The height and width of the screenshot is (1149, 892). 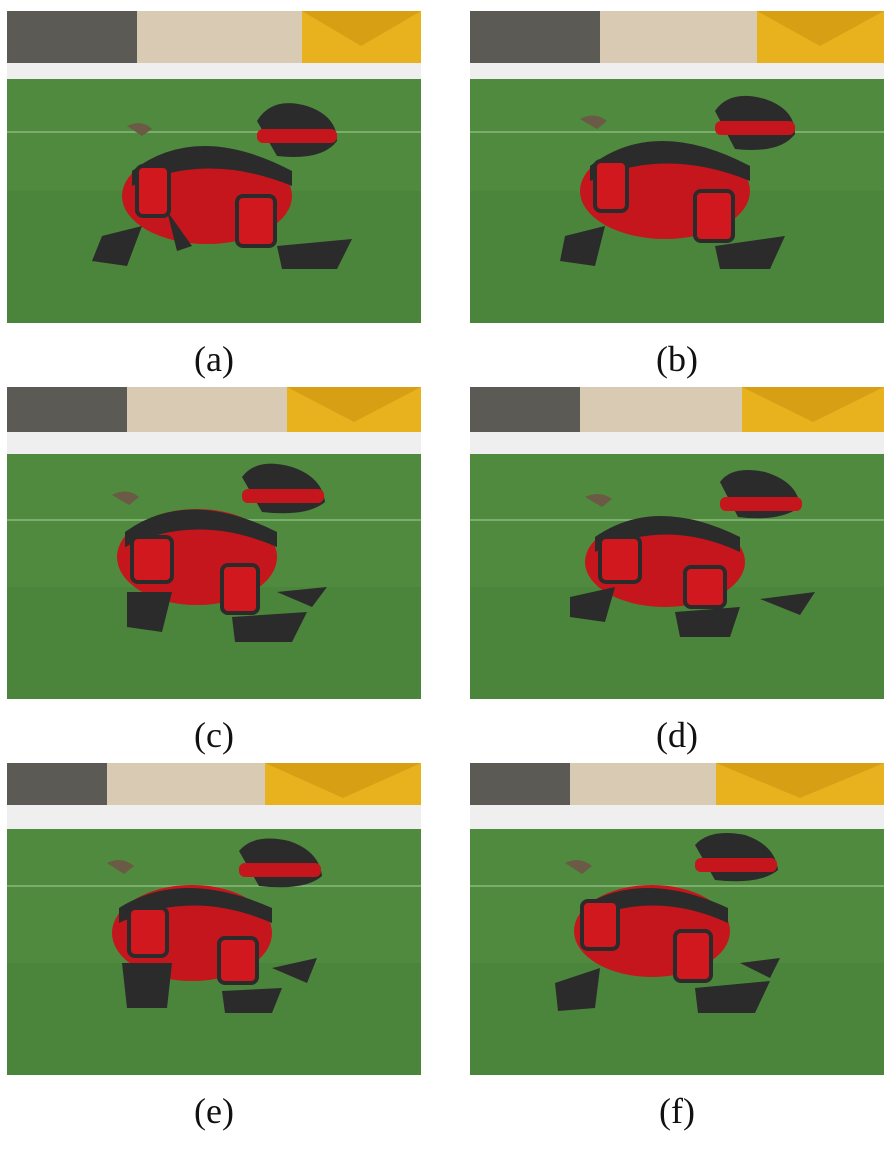 I want to click on robot-dog-photo-f, so click(x=677, y=919).